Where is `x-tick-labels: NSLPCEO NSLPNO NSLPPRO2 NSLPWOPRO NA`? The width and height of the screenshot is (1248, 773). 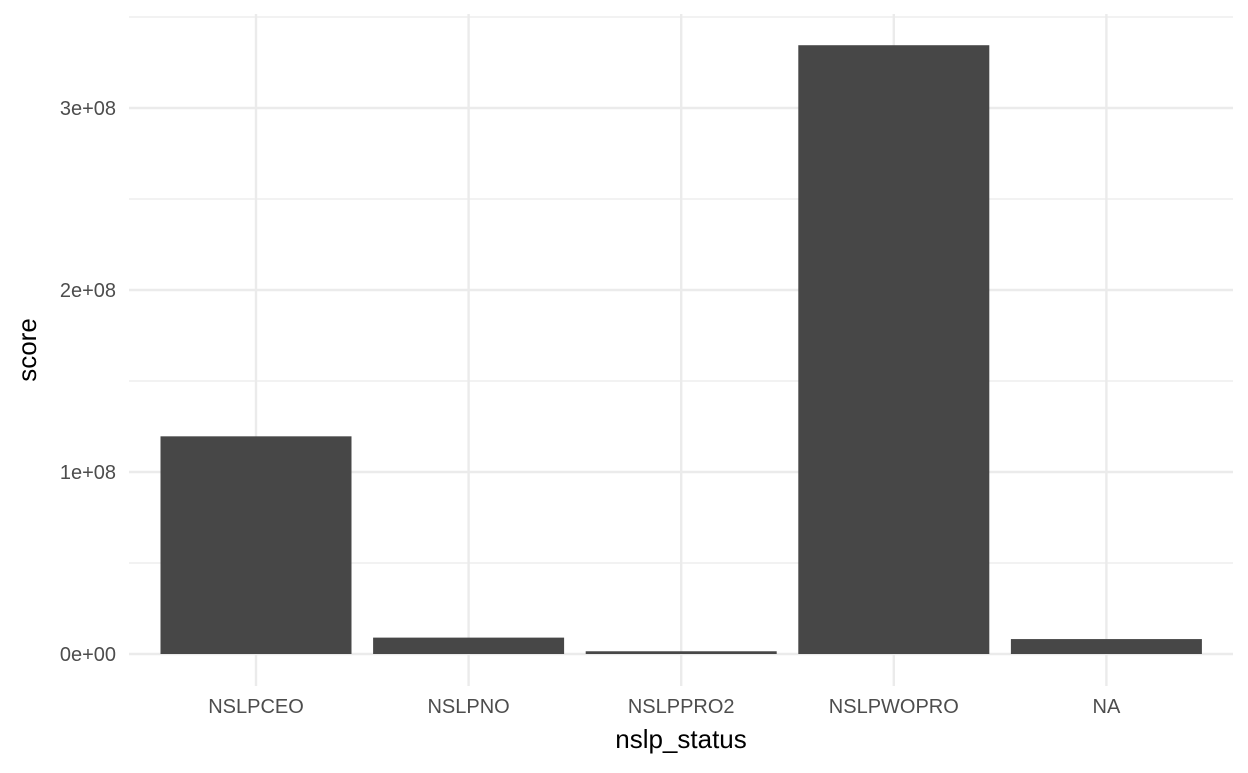
x-tick-labels: NSLPCEO NSLPNO NSLPPRO2 NSLPWOPRO NA is located at coordinates (664, 707).